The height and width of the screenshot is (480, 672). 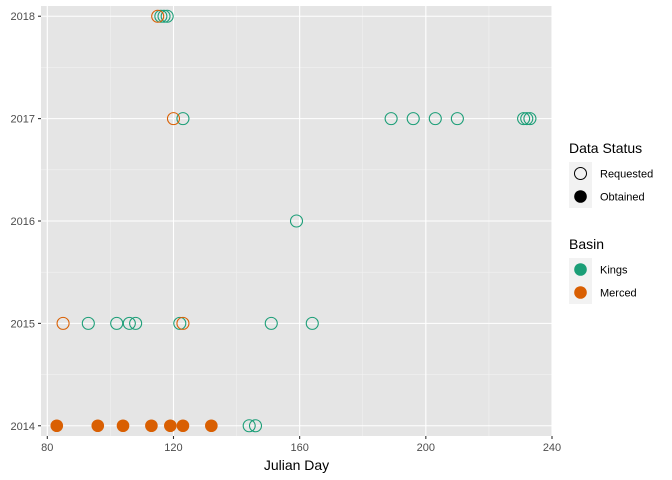 I want to click on y-tick-label: 2017, so click(x=23, y=120).